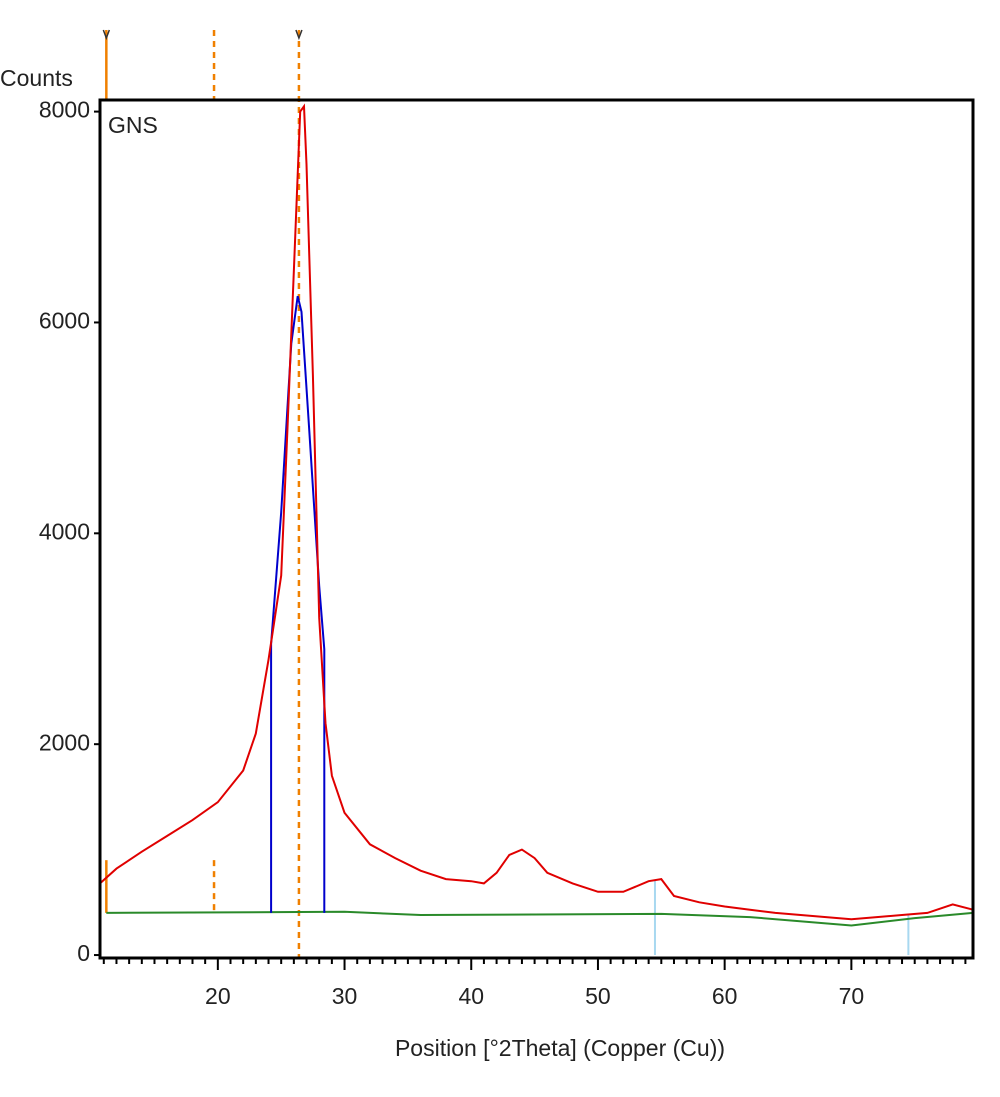  Describe the element at coordinates (218, 996) in the screenshot. I see `x-tick-label: 20` at that location.